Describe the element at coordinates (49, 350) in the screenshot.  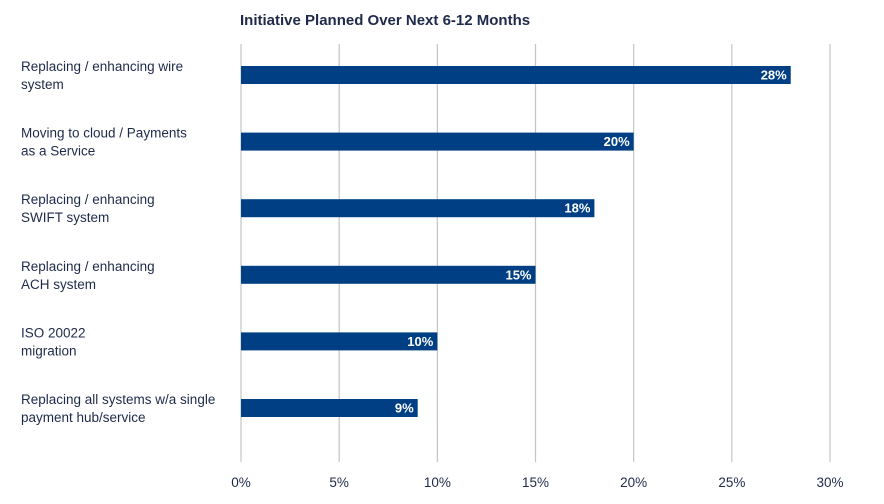
I see `category-label-line: migration` at that location.